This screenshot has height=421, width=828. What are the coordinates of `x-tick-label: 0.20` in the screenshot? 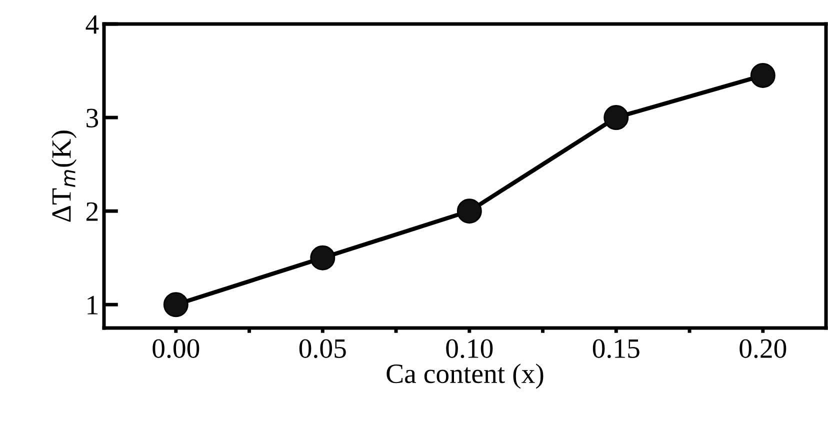 It's located at (763, 348).